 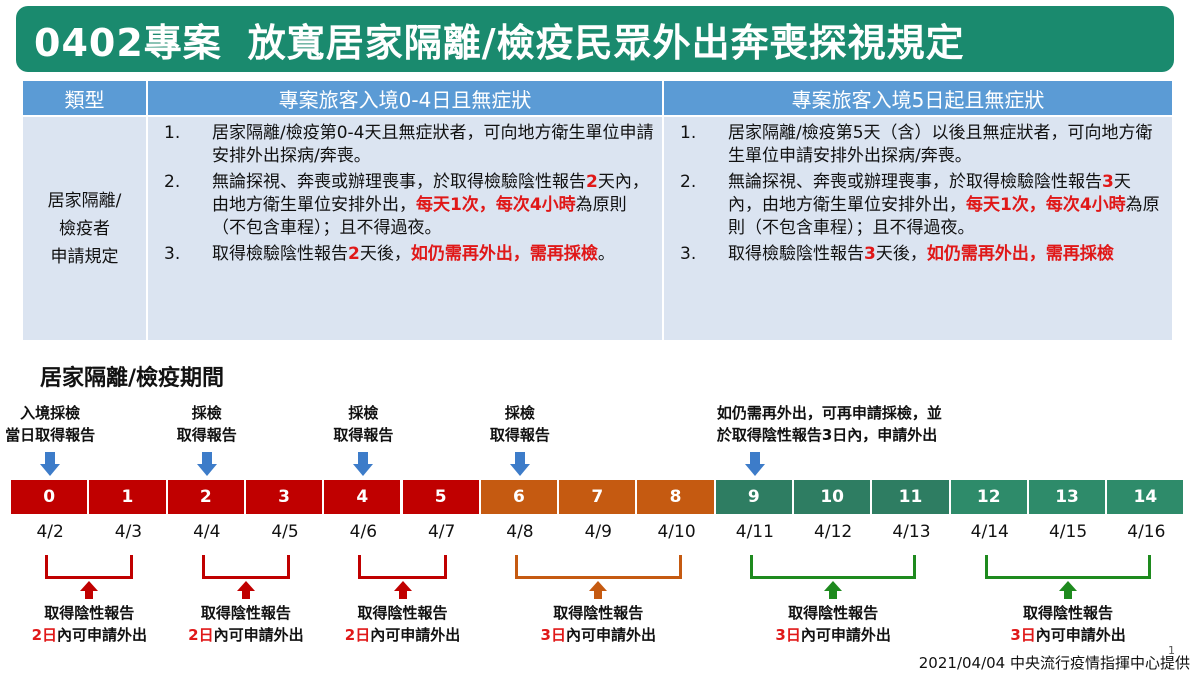 I want to click on title-banner: 0402專案 放寬居家隔離/檢疫民眾外出奔喪探視規定, so click(x=595, y=39).